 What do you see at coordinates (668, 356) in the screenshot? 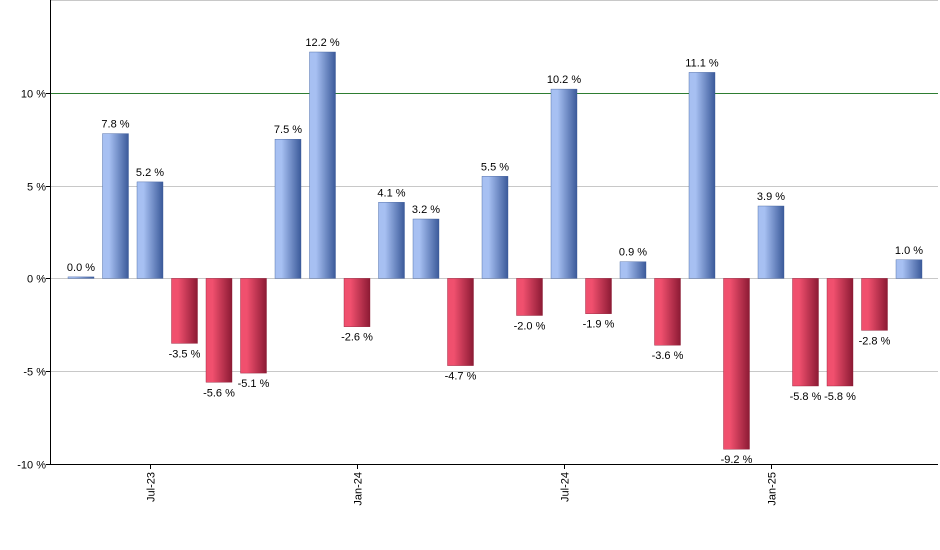
I see `data-label: -3.6 %` at bounding box center [668, 356].